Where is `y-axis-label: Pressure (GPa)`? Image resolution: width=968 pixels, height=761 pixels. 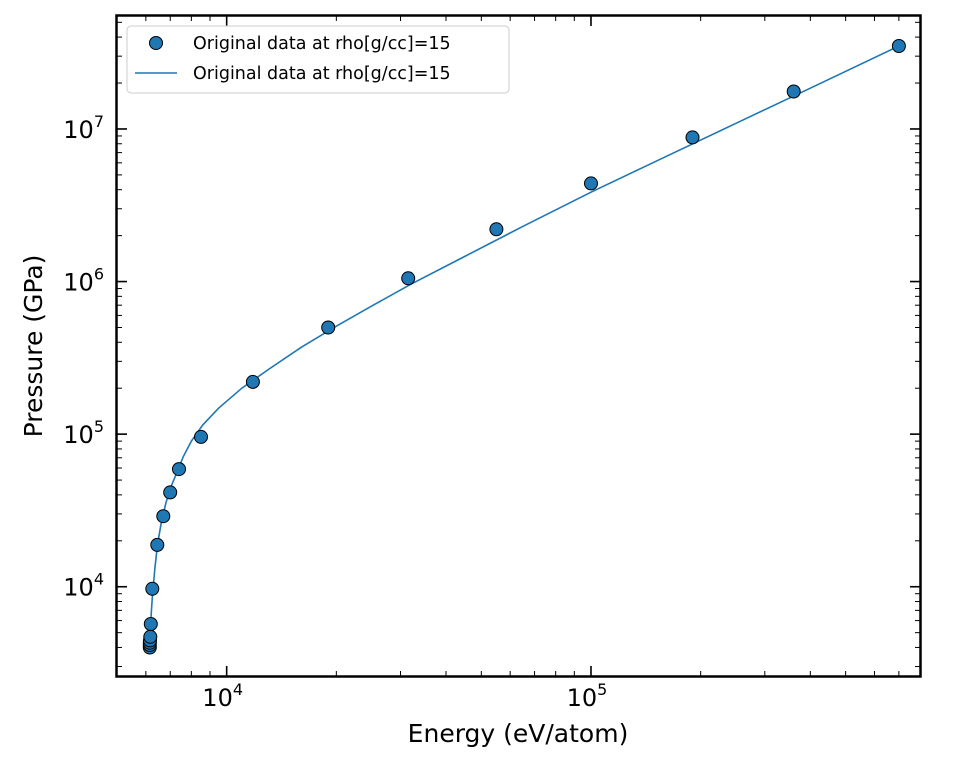 y-axis-label: Pressure (GPa) is located at coordinates (33, 346).